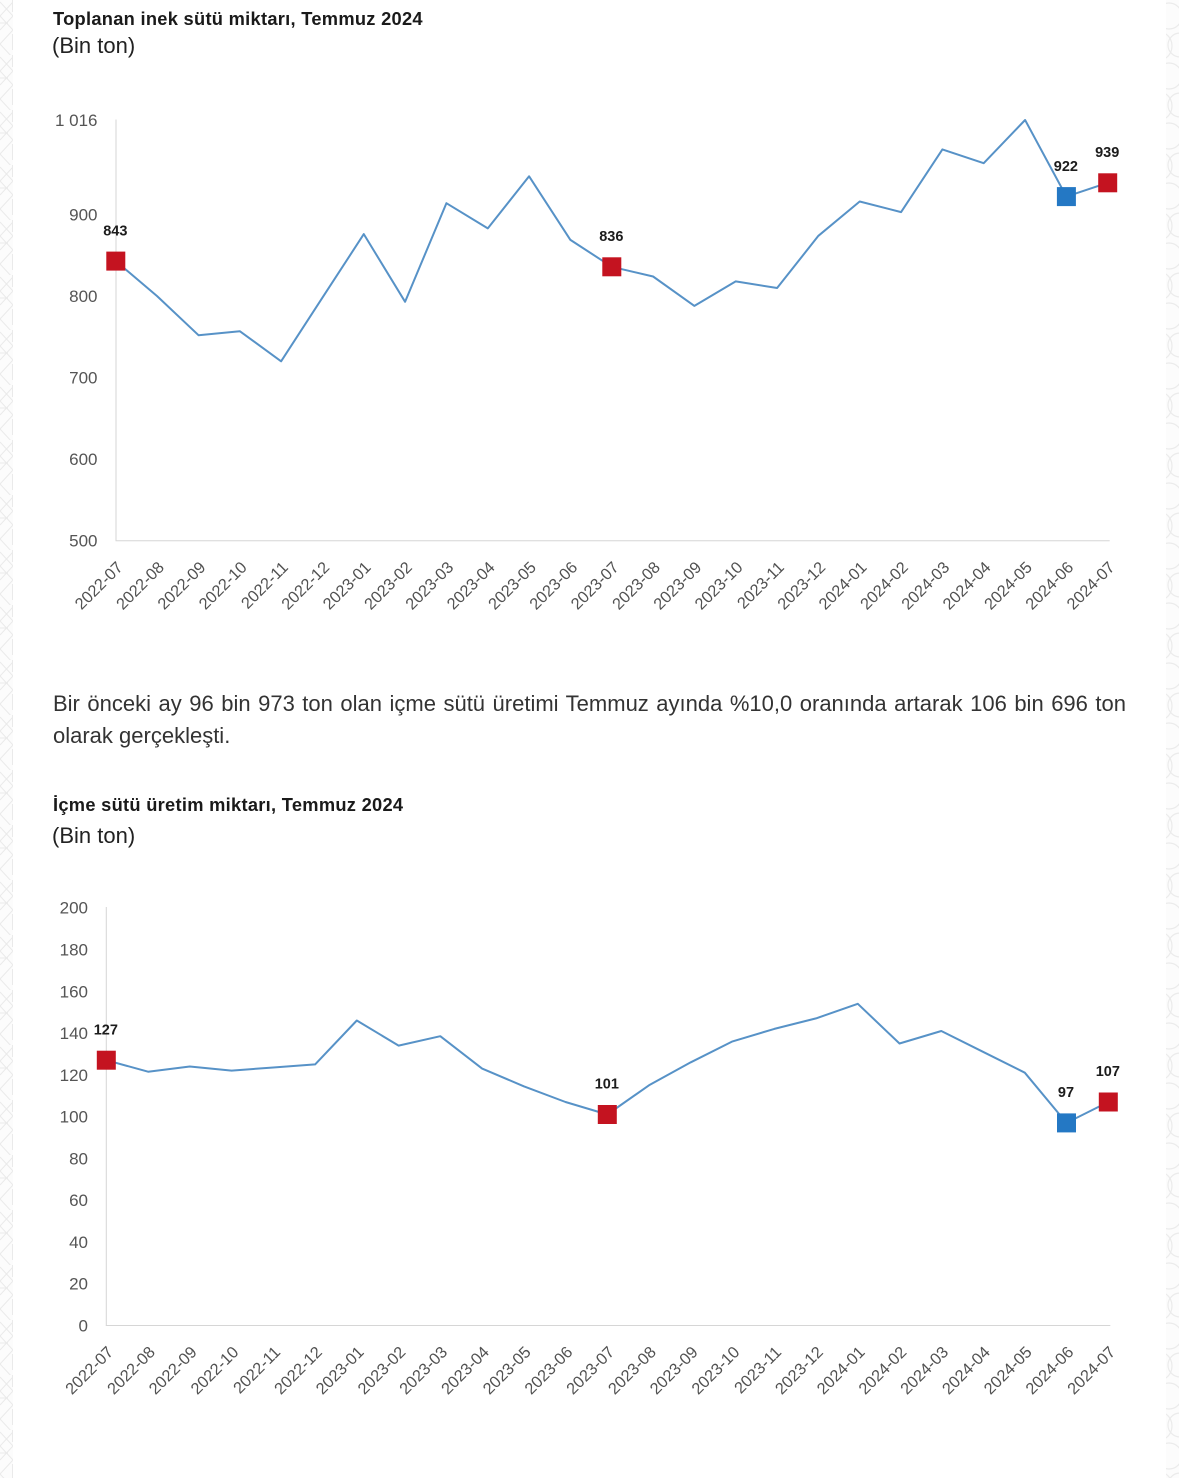 This screenshot has width=1179, height=1478. Describe the element at coordinates (83, 296) in the screenshot. I see `svg-text: 800` at that location.